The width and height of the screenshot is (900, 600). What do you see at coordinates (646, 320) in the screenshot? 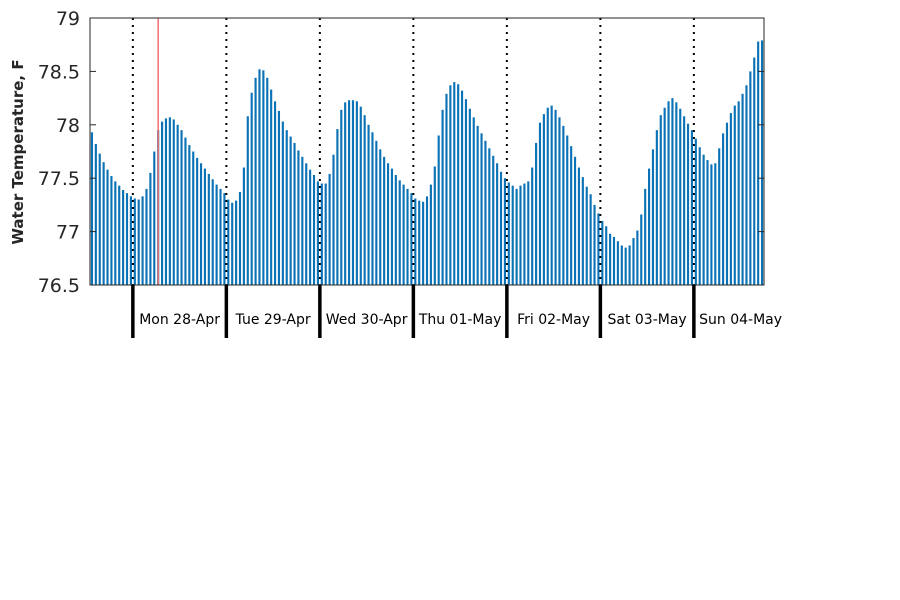
I see `day-label: Sat 03-May` at bounding box center [646, 320].